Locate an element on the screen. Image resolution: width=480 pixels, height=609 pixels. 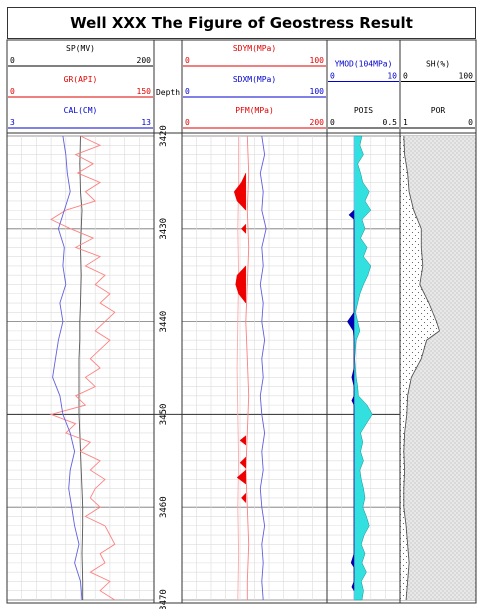
depth-tick-label: 3440 is located at coordinates (164, 322).